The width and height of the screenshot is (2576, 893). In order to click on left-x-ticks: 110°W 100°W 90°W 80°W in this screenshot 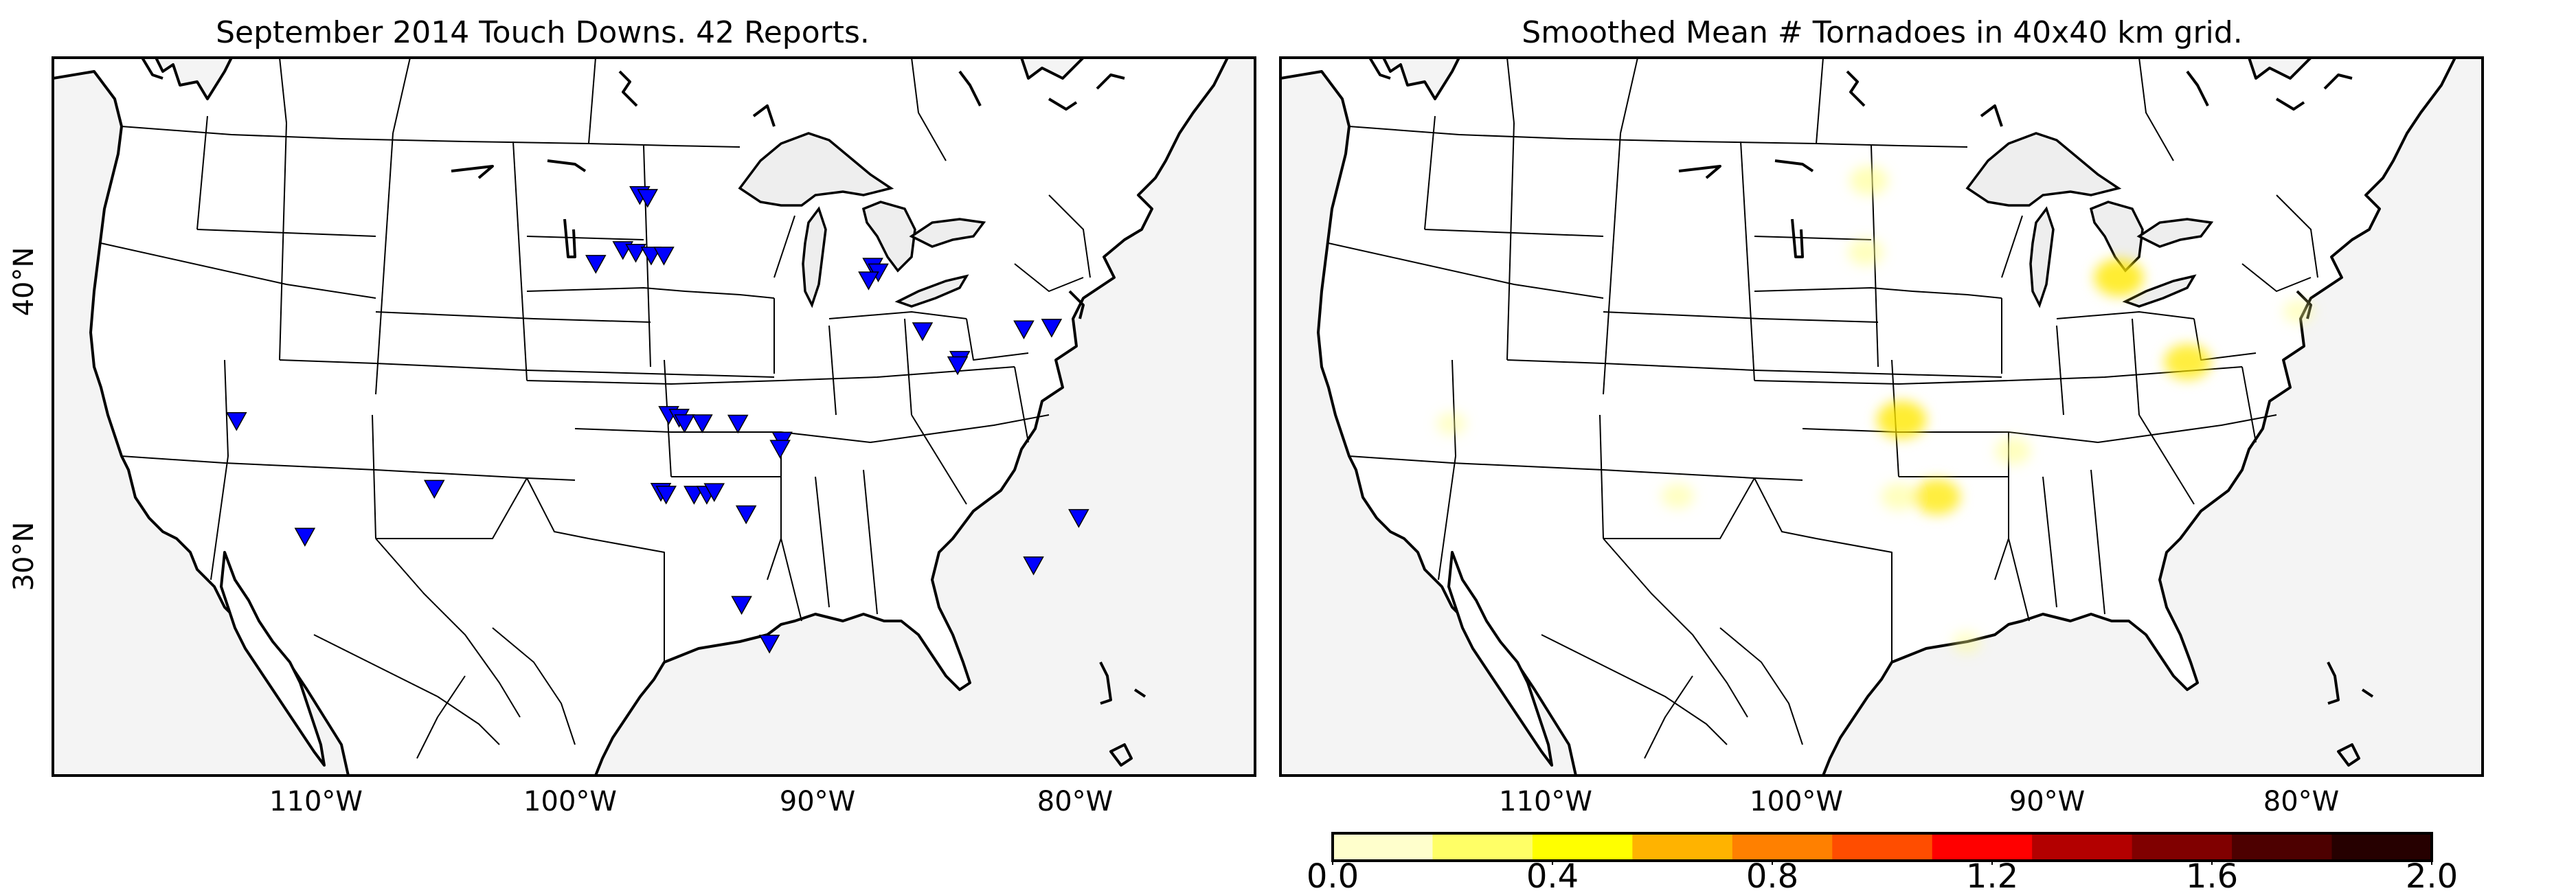, I will do `click(691, 802)`.